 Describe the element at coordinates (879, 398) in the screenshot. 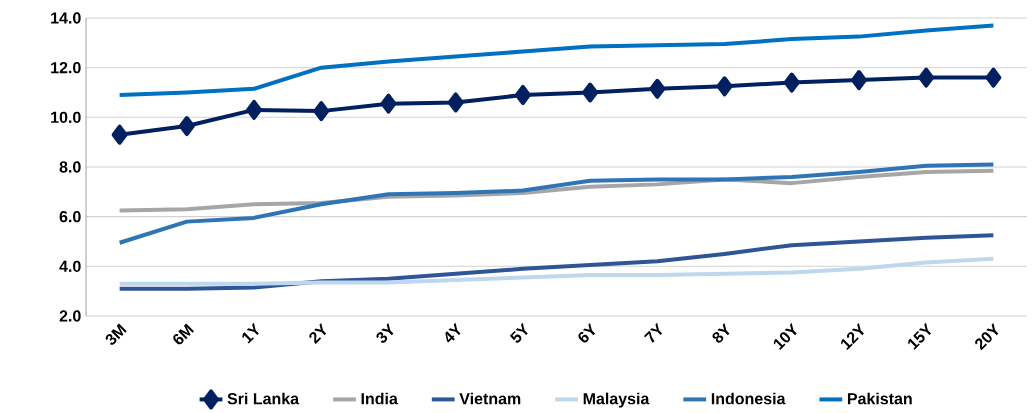

I see `legend-label: Pakistan` at that location.